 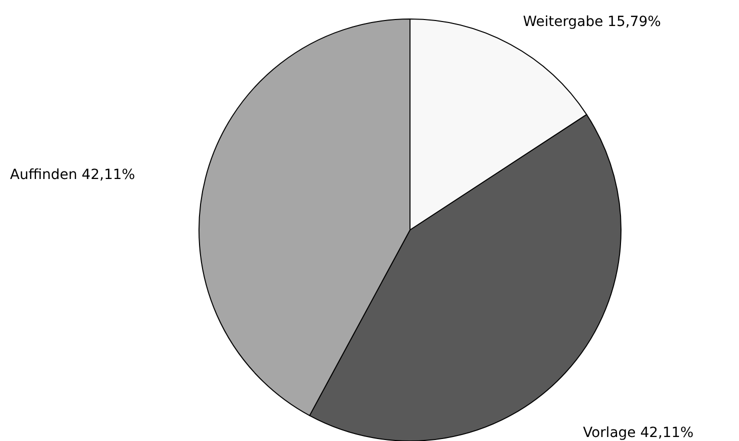 What do you see at coordinates (638, 433) in the screenshot?
I see `slice-label: Vorlage 42,11%` at bounding box center [638, 433].